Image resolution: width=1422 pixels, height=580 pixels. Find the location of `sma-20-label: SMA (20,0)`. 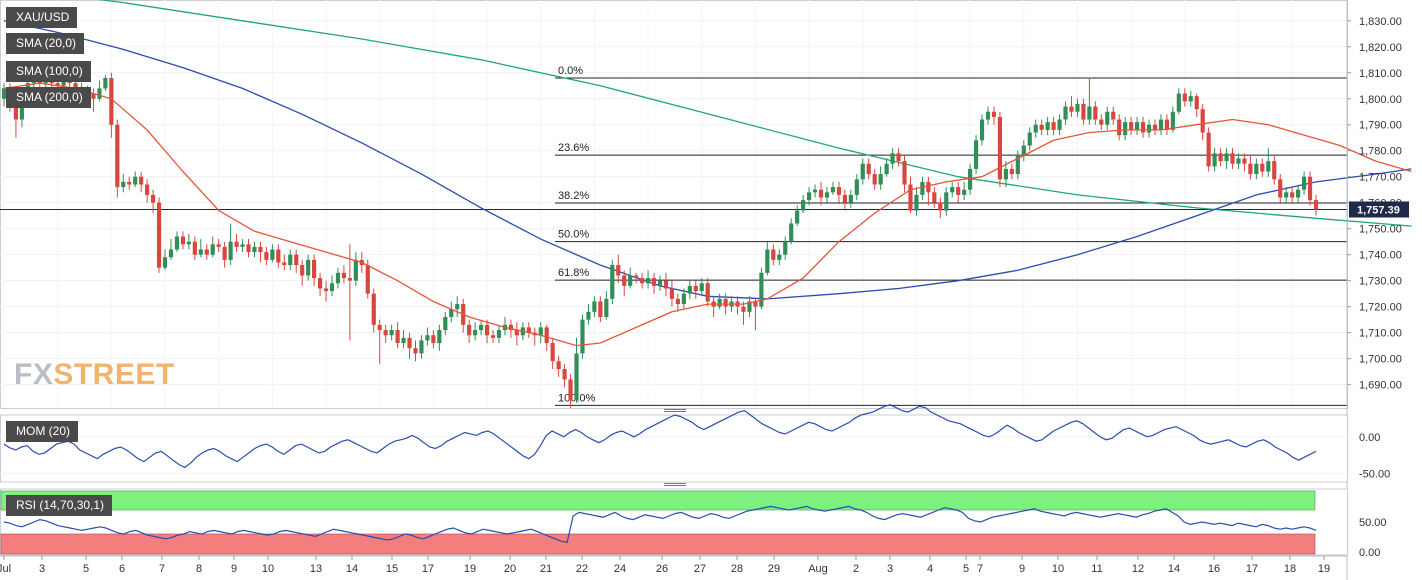

sma-20-label: SMA (20,0) is located at coordinates (45, 43).